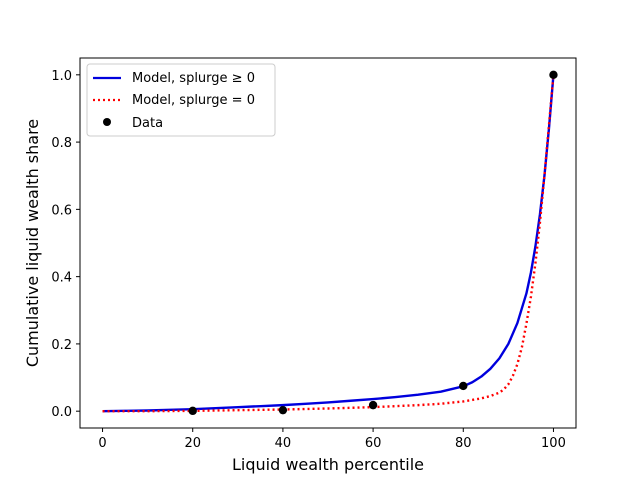 The height and width of the screenshot is (480, 640). What do you see at coordinates (373, 443) in the screenshot?
I see `x-tick-label: 60` at bounding box center [373, 443].